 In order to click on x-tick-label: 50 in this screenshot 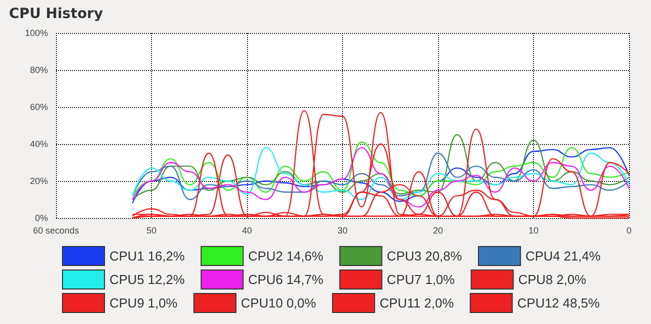, I will do `click(151, 231)`.